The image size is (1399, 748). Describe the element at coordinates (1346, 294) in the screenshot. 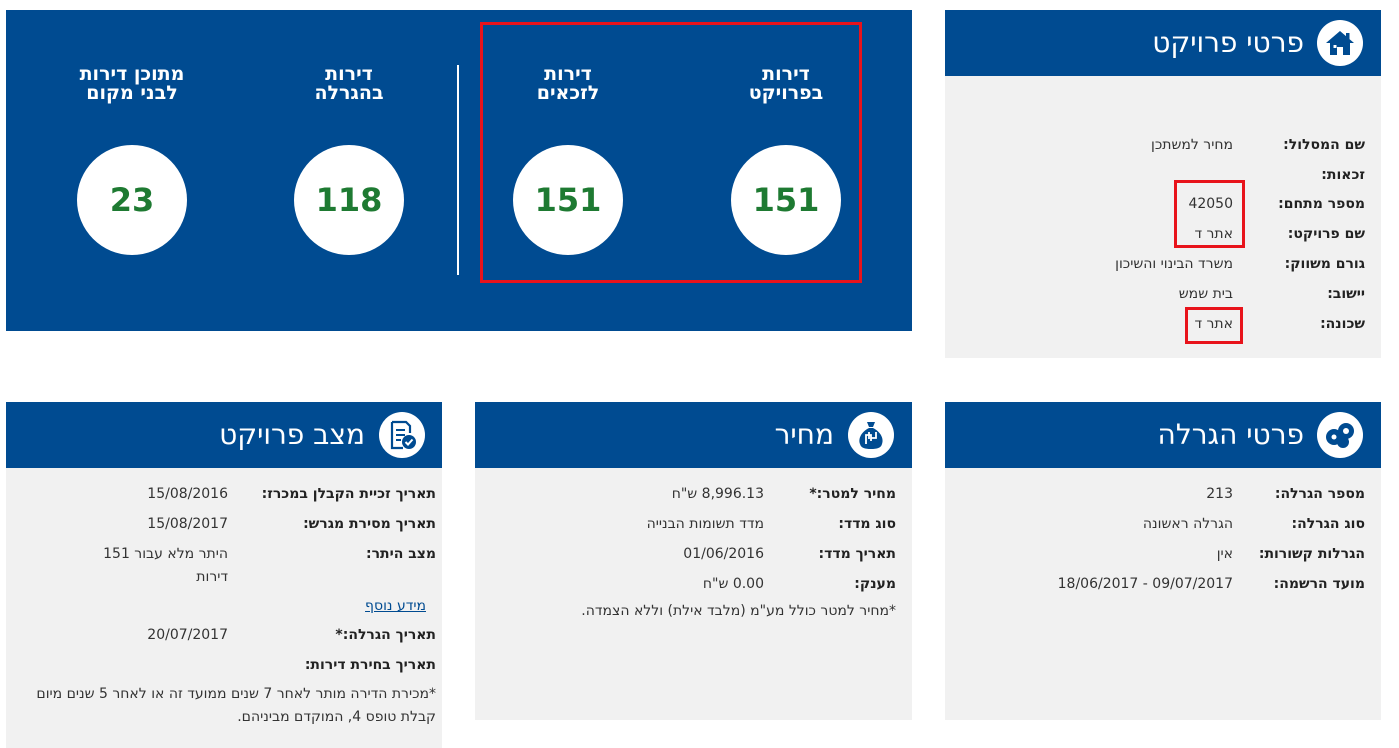

I see `row-label: יישוב:` at that location.